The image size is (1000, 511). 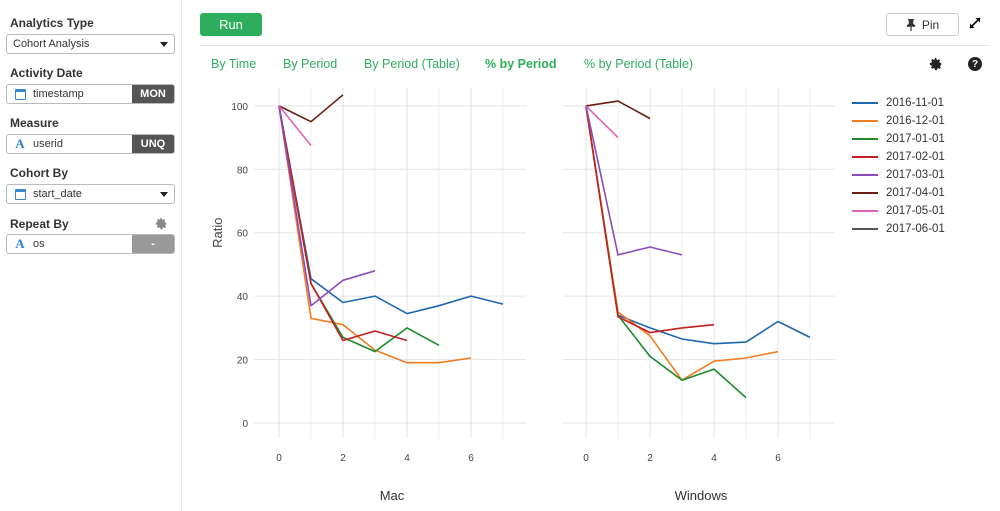 What do you see at coordinates (90, 194) in the screenshot?
I see `cohort-by-select: start_date` at bounding box center [90, 194].